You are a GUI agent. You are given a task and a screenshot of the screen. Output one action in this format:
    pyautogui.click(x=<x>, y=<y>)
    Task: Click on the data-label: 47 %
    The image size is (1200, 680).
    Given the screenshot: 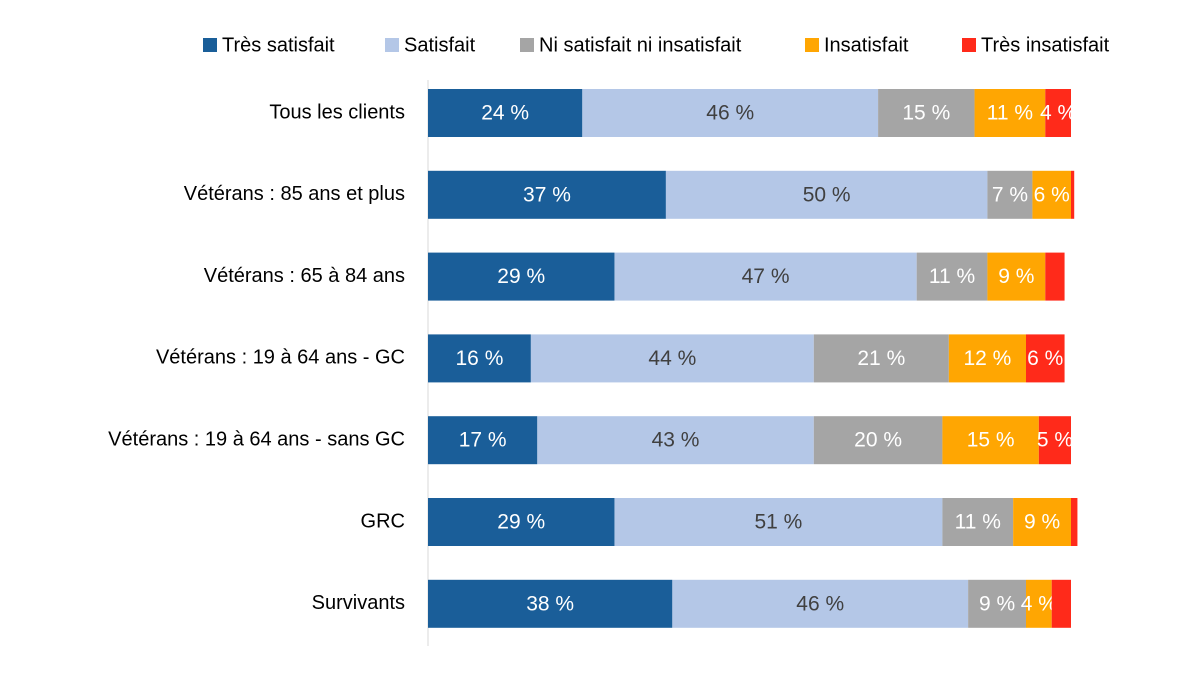 What is the action you would take?
    pyautogui.click(x=766, y=276)
    